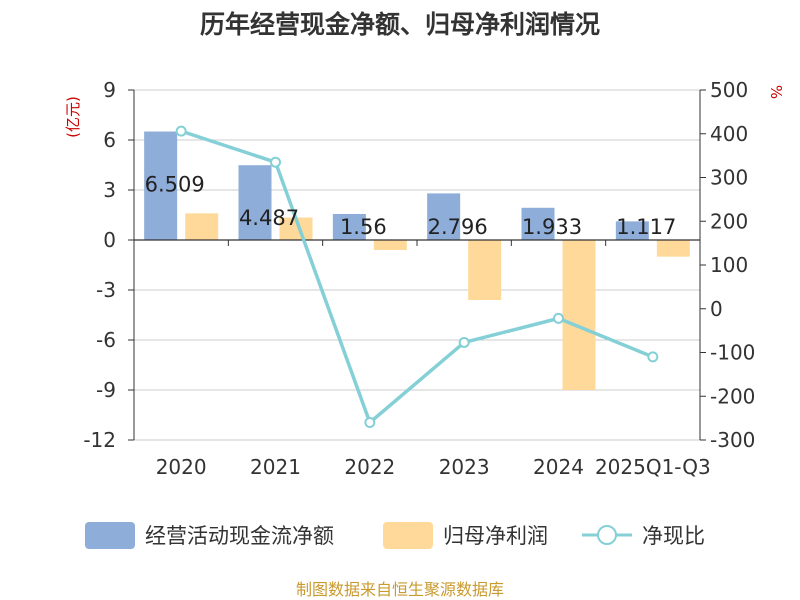 This screenshot has height=600, width=800. What do you see at coordinates (411, 206) in the screenshot?
I see `data-labels: 6.509 4.487 1.56 2.796 1.933 1.117` at bounding box center [411, 206].